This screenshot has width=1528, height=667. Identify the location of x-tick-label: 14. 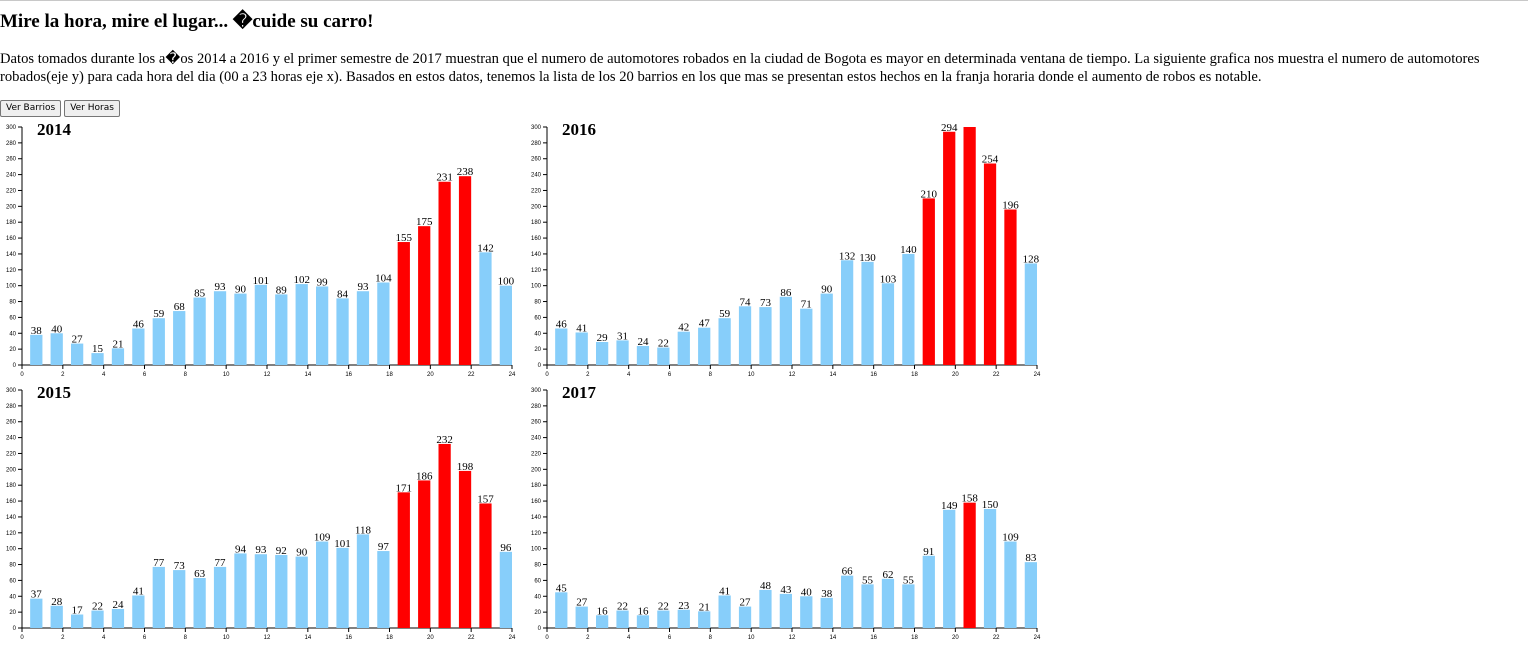
(832, 638).